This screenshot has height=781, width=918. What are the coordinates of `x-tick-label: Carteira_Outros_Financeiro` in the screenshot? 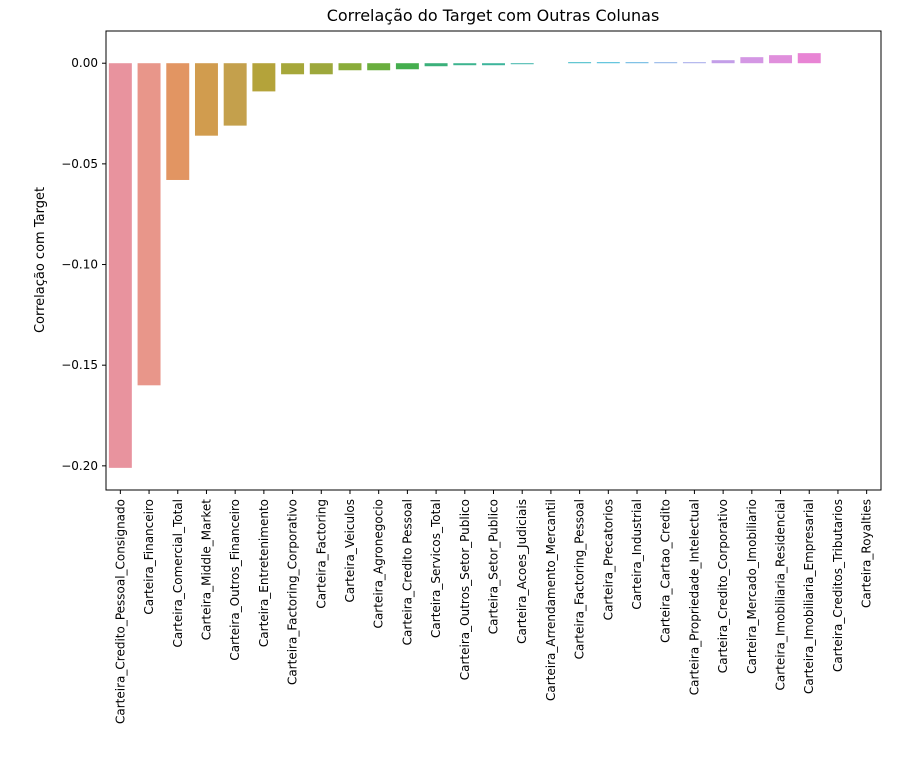 It's located at (235, 580).